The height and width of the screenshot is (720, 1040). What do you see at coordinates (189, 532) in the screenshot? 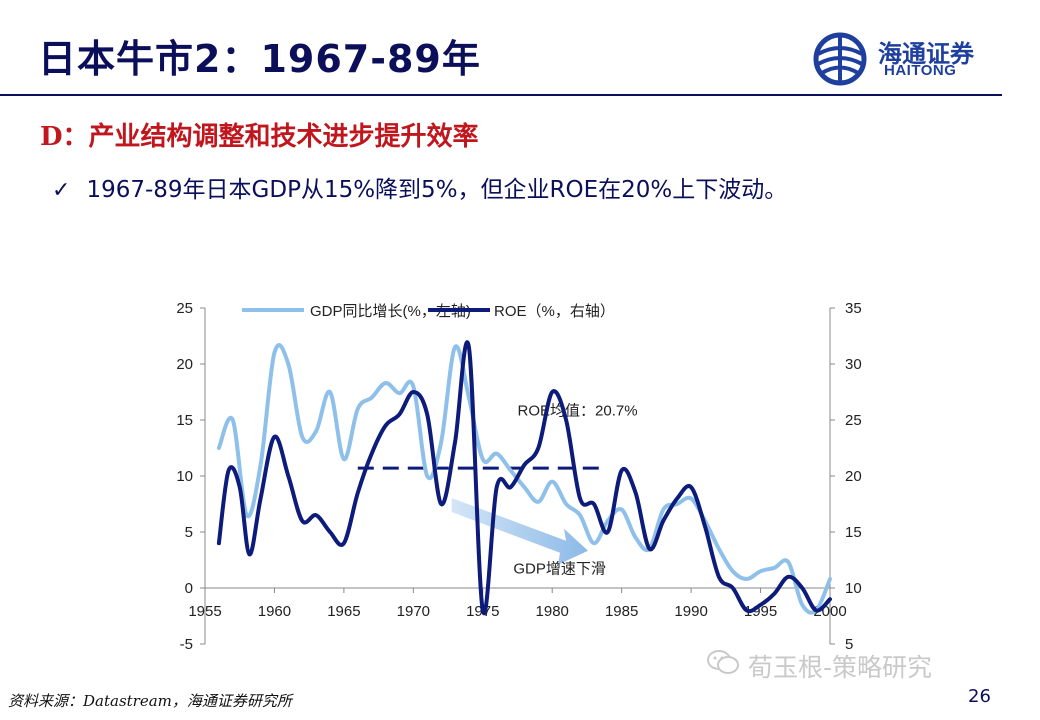
I see `left-tick-label: 5` at bounding box center [189, 532].